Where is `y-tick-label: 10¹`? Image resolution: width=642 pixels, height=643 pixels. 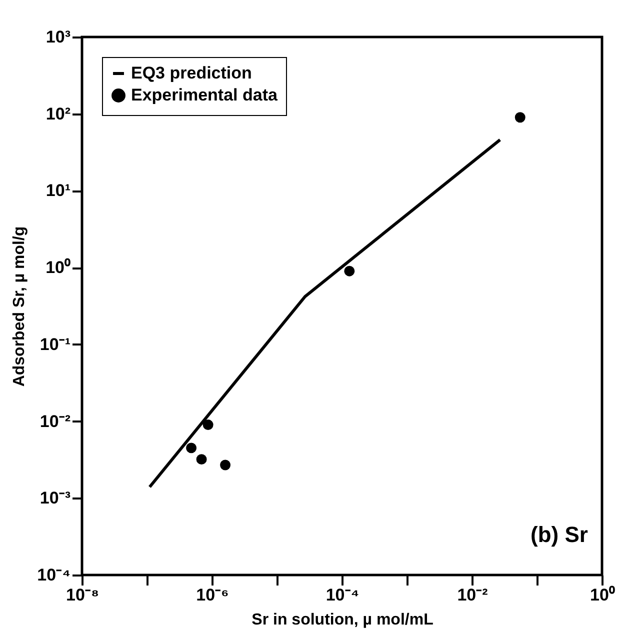 y-tick-label: 10¹ is located at coordinates (58, 190).